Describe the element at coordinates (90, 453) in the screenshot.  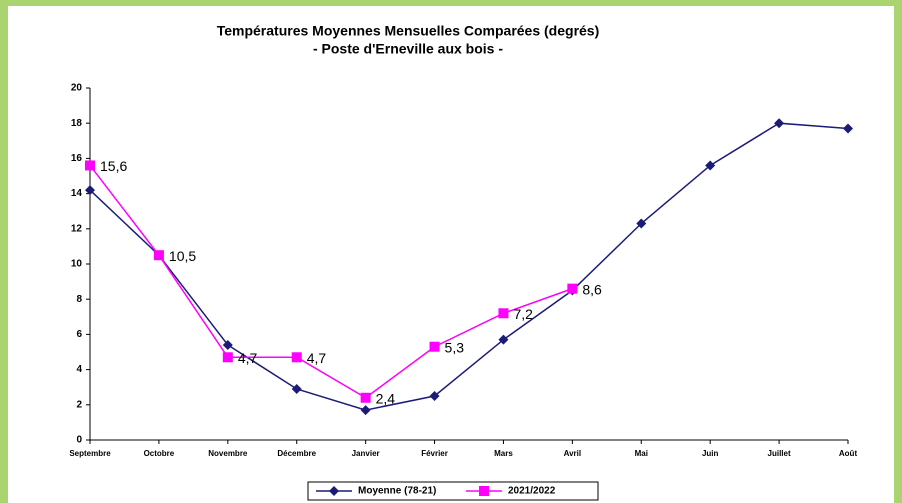
I see `x-tick-label: Septembre` at that location.